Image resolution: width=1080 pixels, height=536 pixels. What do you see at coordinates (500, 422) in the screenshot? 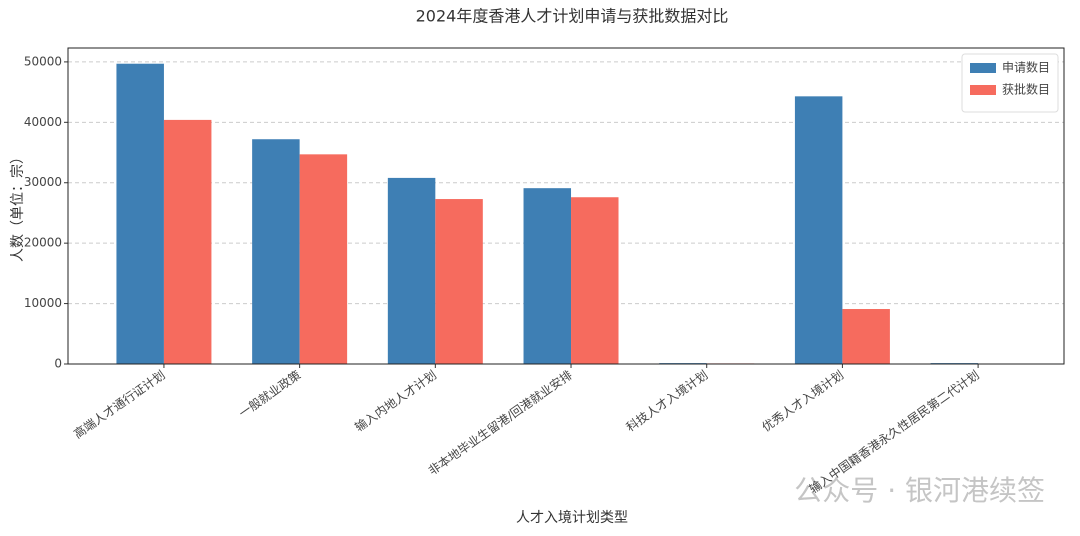
I see `x-tick-label: 非本地毕业生留港/回港就业安排` at bounding box center [500, 422].